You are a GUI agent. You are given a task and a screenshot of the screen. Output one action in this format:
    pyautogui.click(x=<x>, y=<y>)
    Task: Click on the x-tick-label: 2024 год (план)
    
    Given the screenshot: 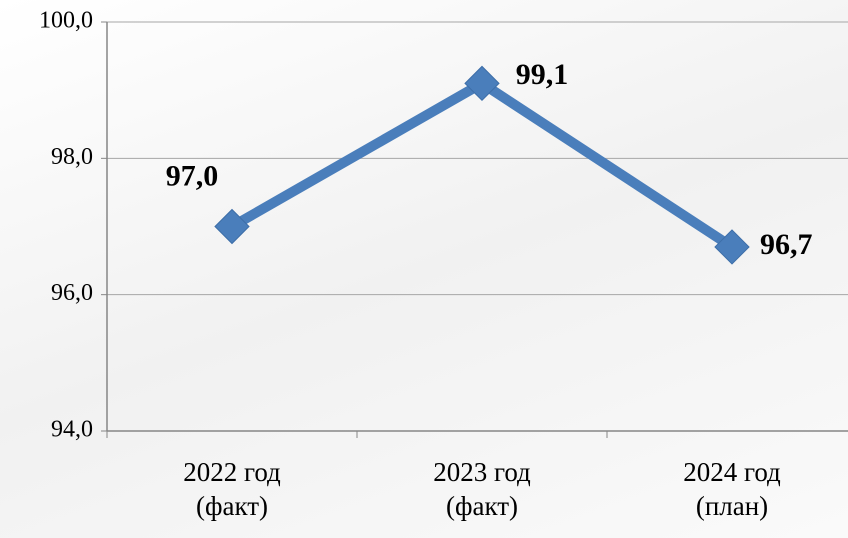 What is the action you would take?
    pyautogui.click(x=732, y=489)
    